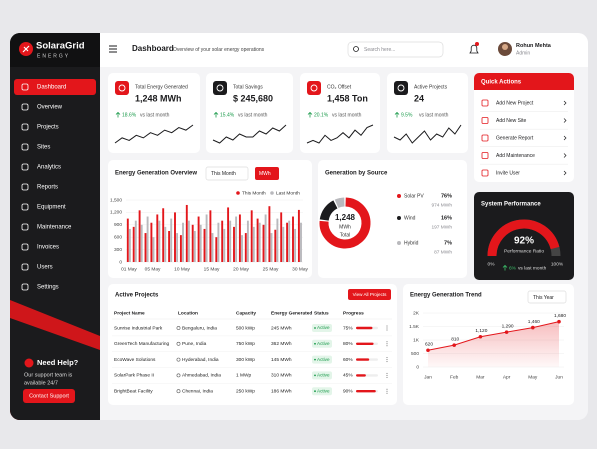  What do you see at coordinates (534, 46) in the screenshot?
I see `user-name: Rohun Mehta` at bounding box center [534, 46].